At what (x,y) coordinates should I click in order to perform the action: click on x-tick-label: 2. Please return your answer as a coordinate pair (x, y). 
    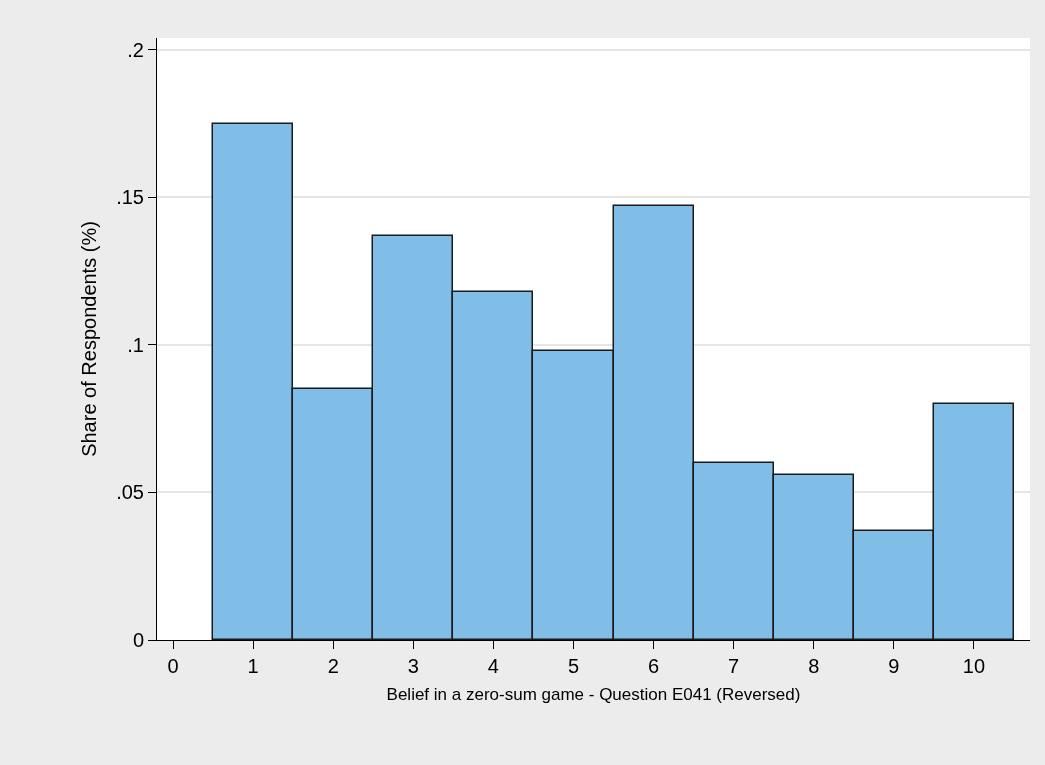
    Looking at the image, I should click on (333, 666).